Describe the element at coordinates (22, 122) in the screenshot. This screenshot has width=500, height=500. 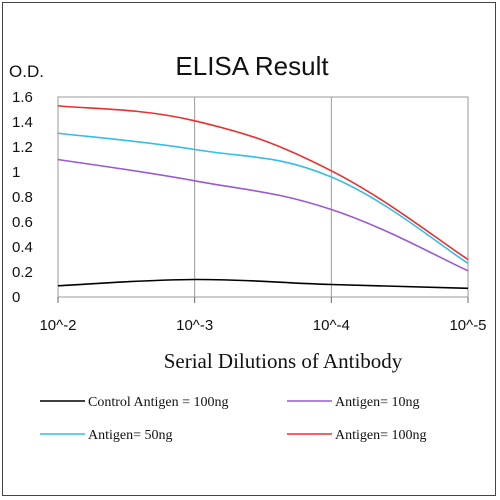
I see `y-tick-label: 1.4` at that location.